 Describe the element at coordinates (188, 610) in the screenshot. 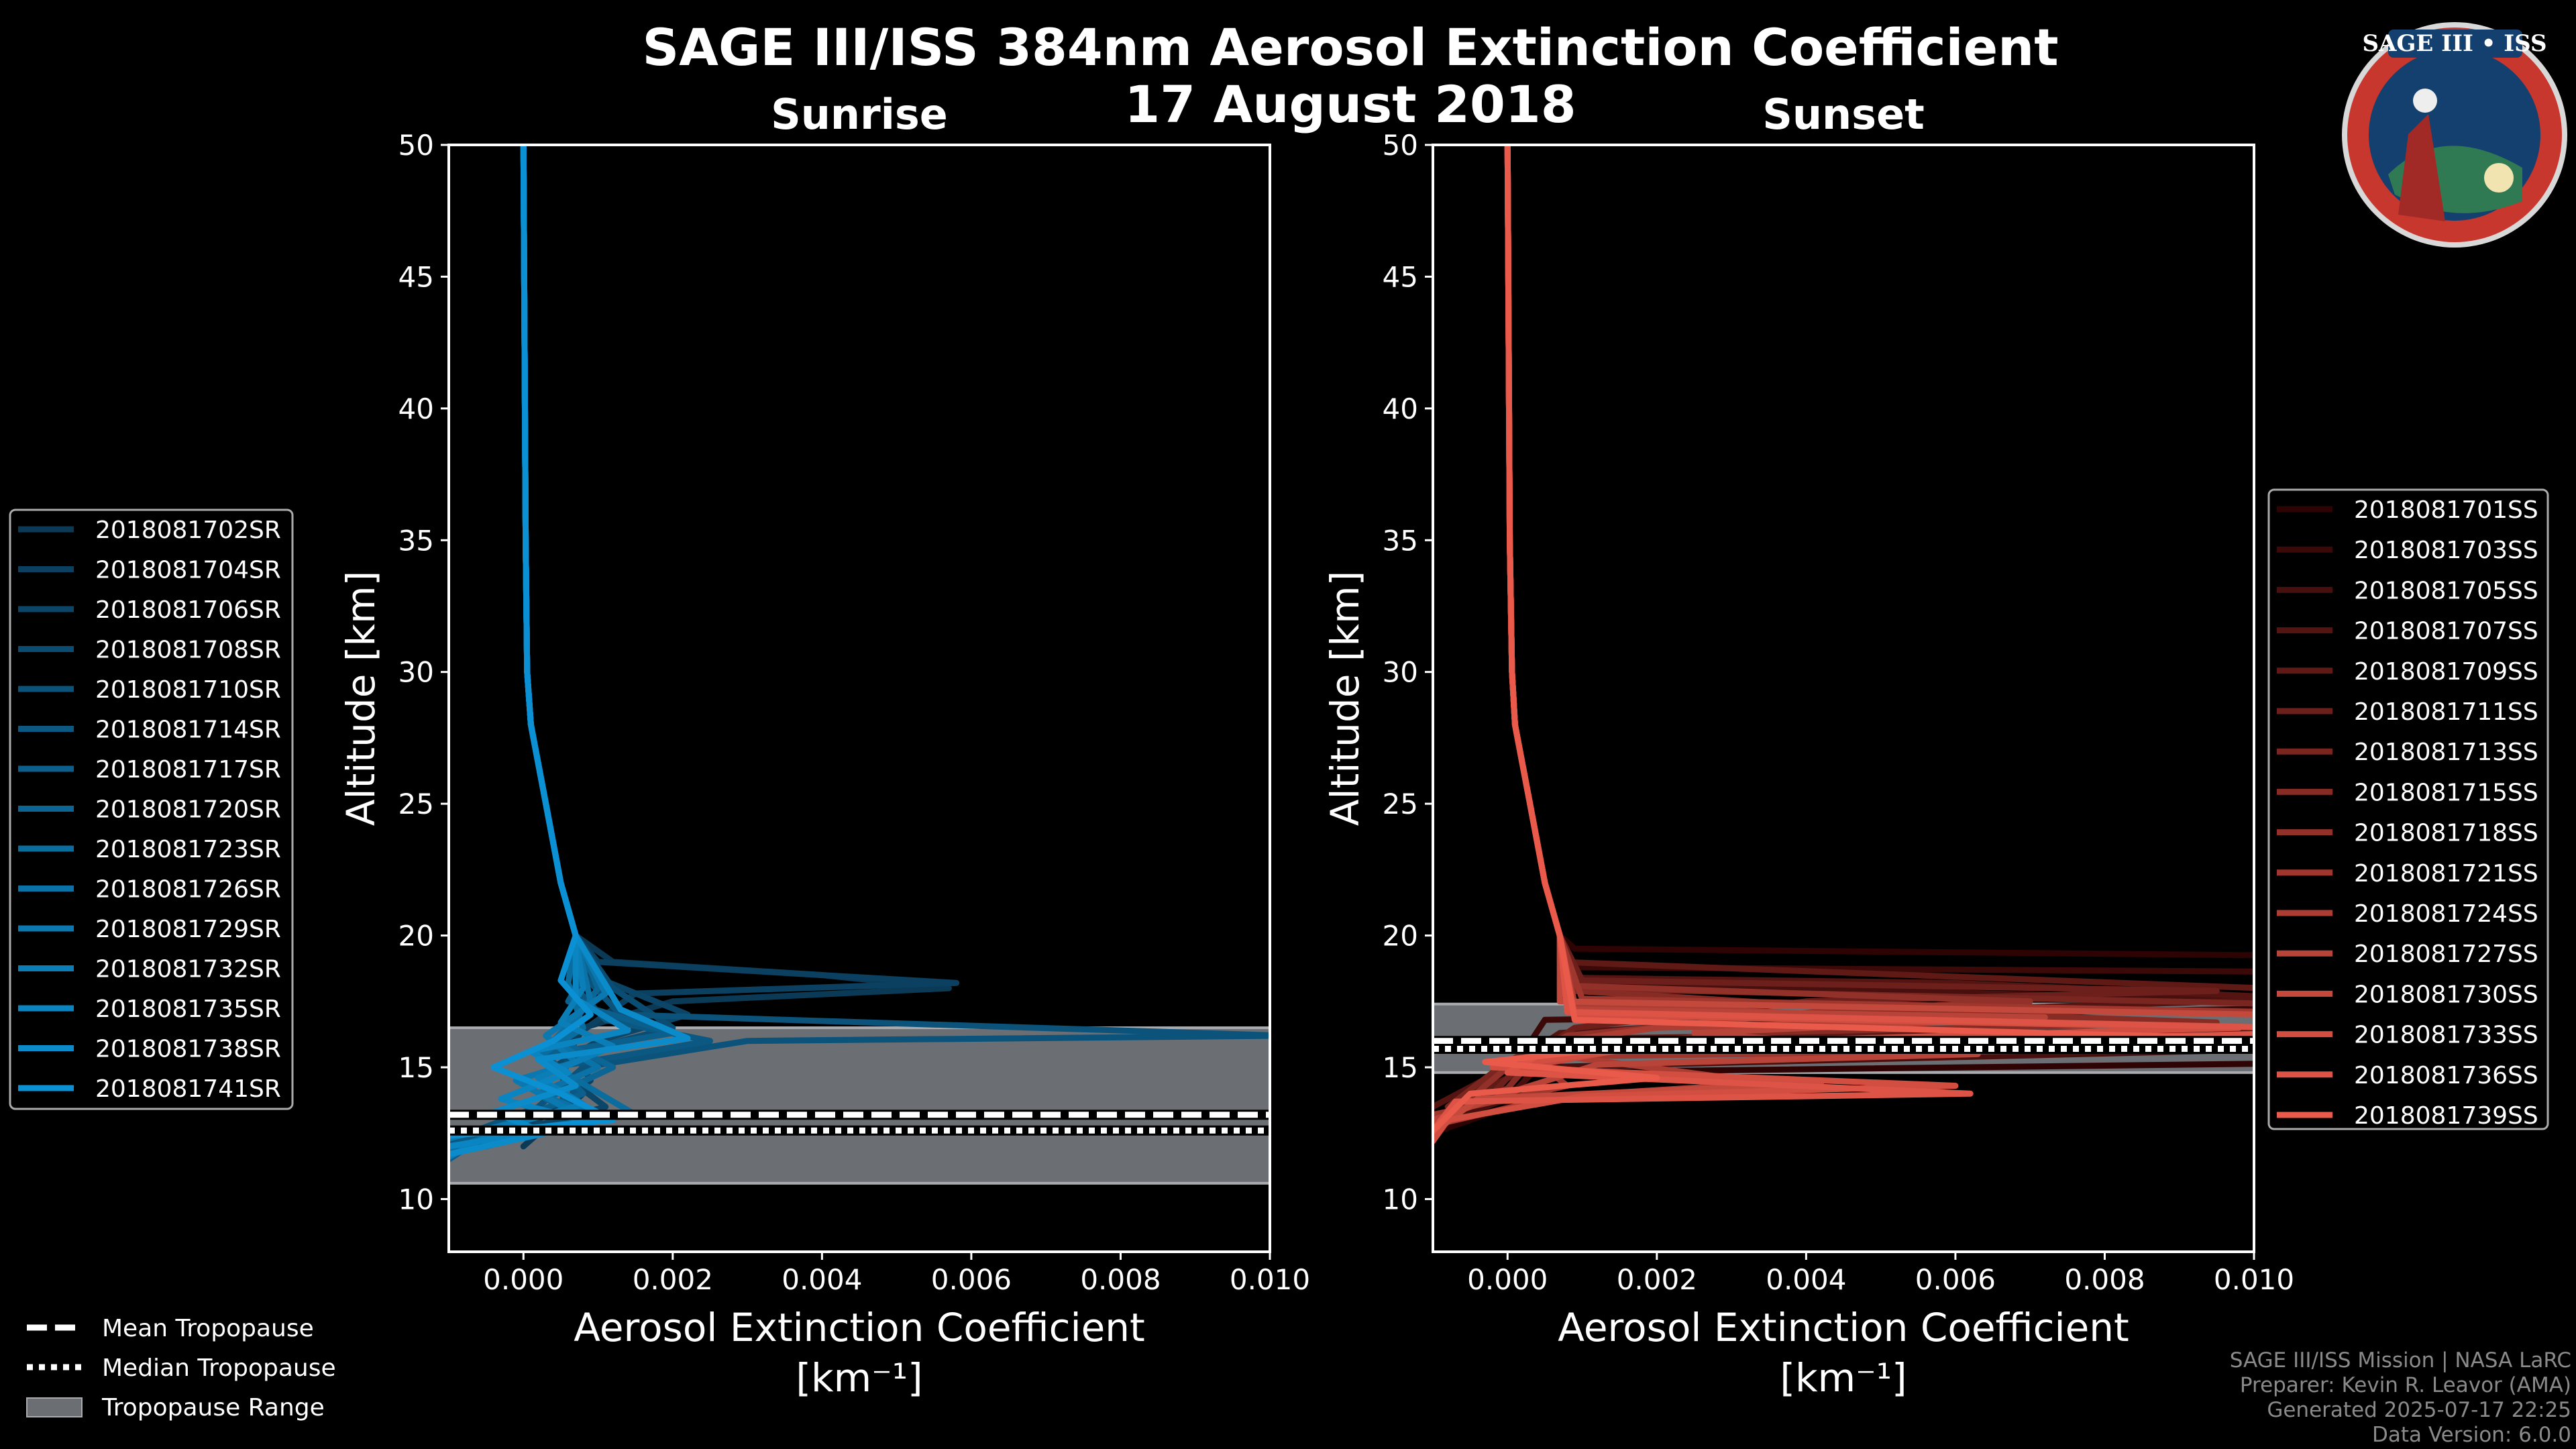

I see `legend-label: 2018081706SR` at that location.